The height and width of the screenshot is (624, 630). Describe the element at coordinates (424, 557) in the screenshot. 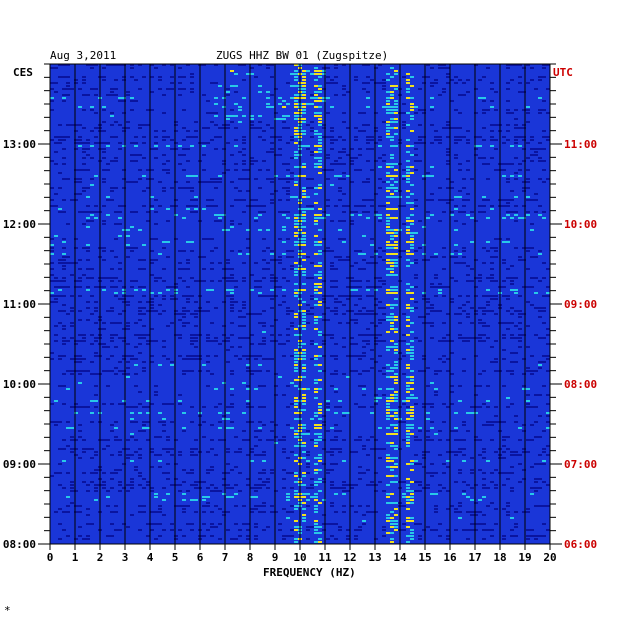

I see `x-tick-label: 15` at that location.